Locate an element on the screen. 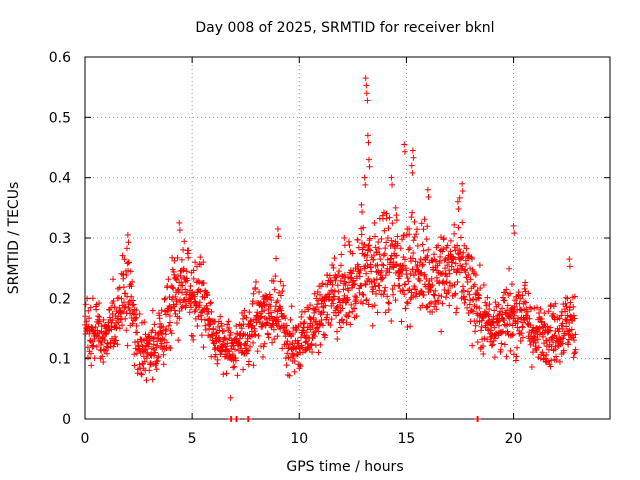 This screenshot has height=480, width=640. x-tick-label: 20 is located at coordinates (514, 439).